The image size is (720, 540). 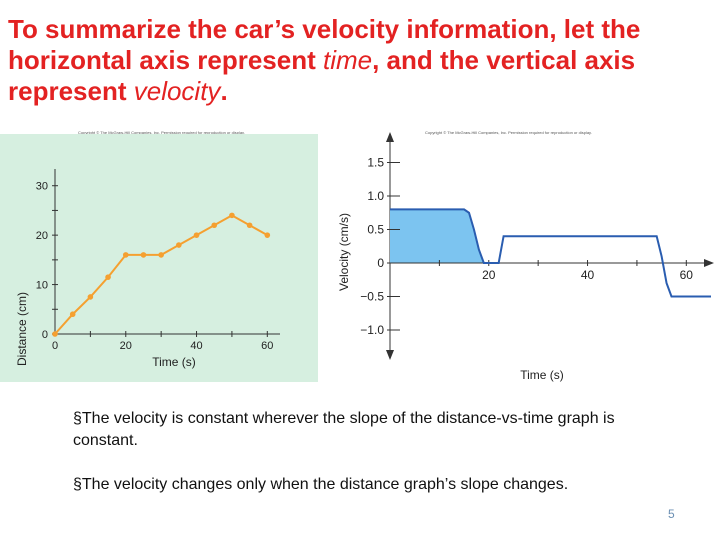 What do you see at coordinates (372, 297) in the screenshot?
I see `y-tick-label: −0.5` at bounding box center [372, 297].